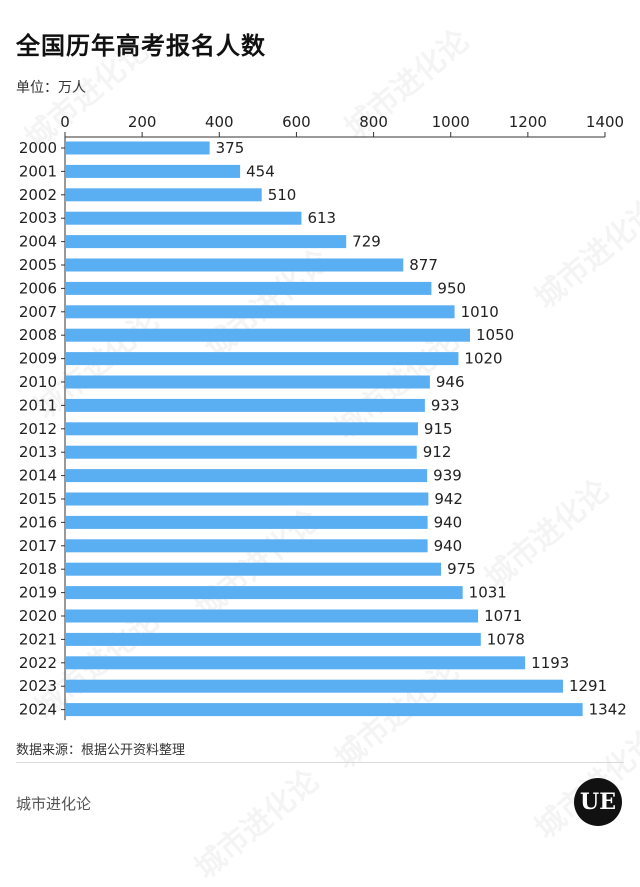 The width and height of the screenshot is (640, 887). I want to click on data-label: 877, so click(423, 265).